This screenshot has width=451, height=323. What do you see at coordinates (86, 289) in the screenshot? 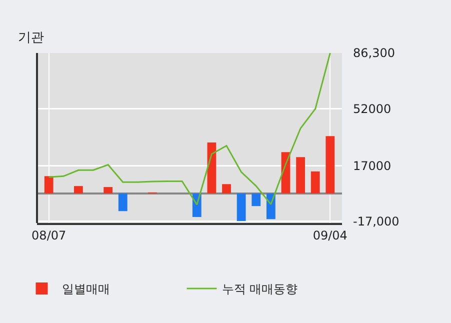
I see `legend-label: 일별매매` at bounding box center [86, 289].